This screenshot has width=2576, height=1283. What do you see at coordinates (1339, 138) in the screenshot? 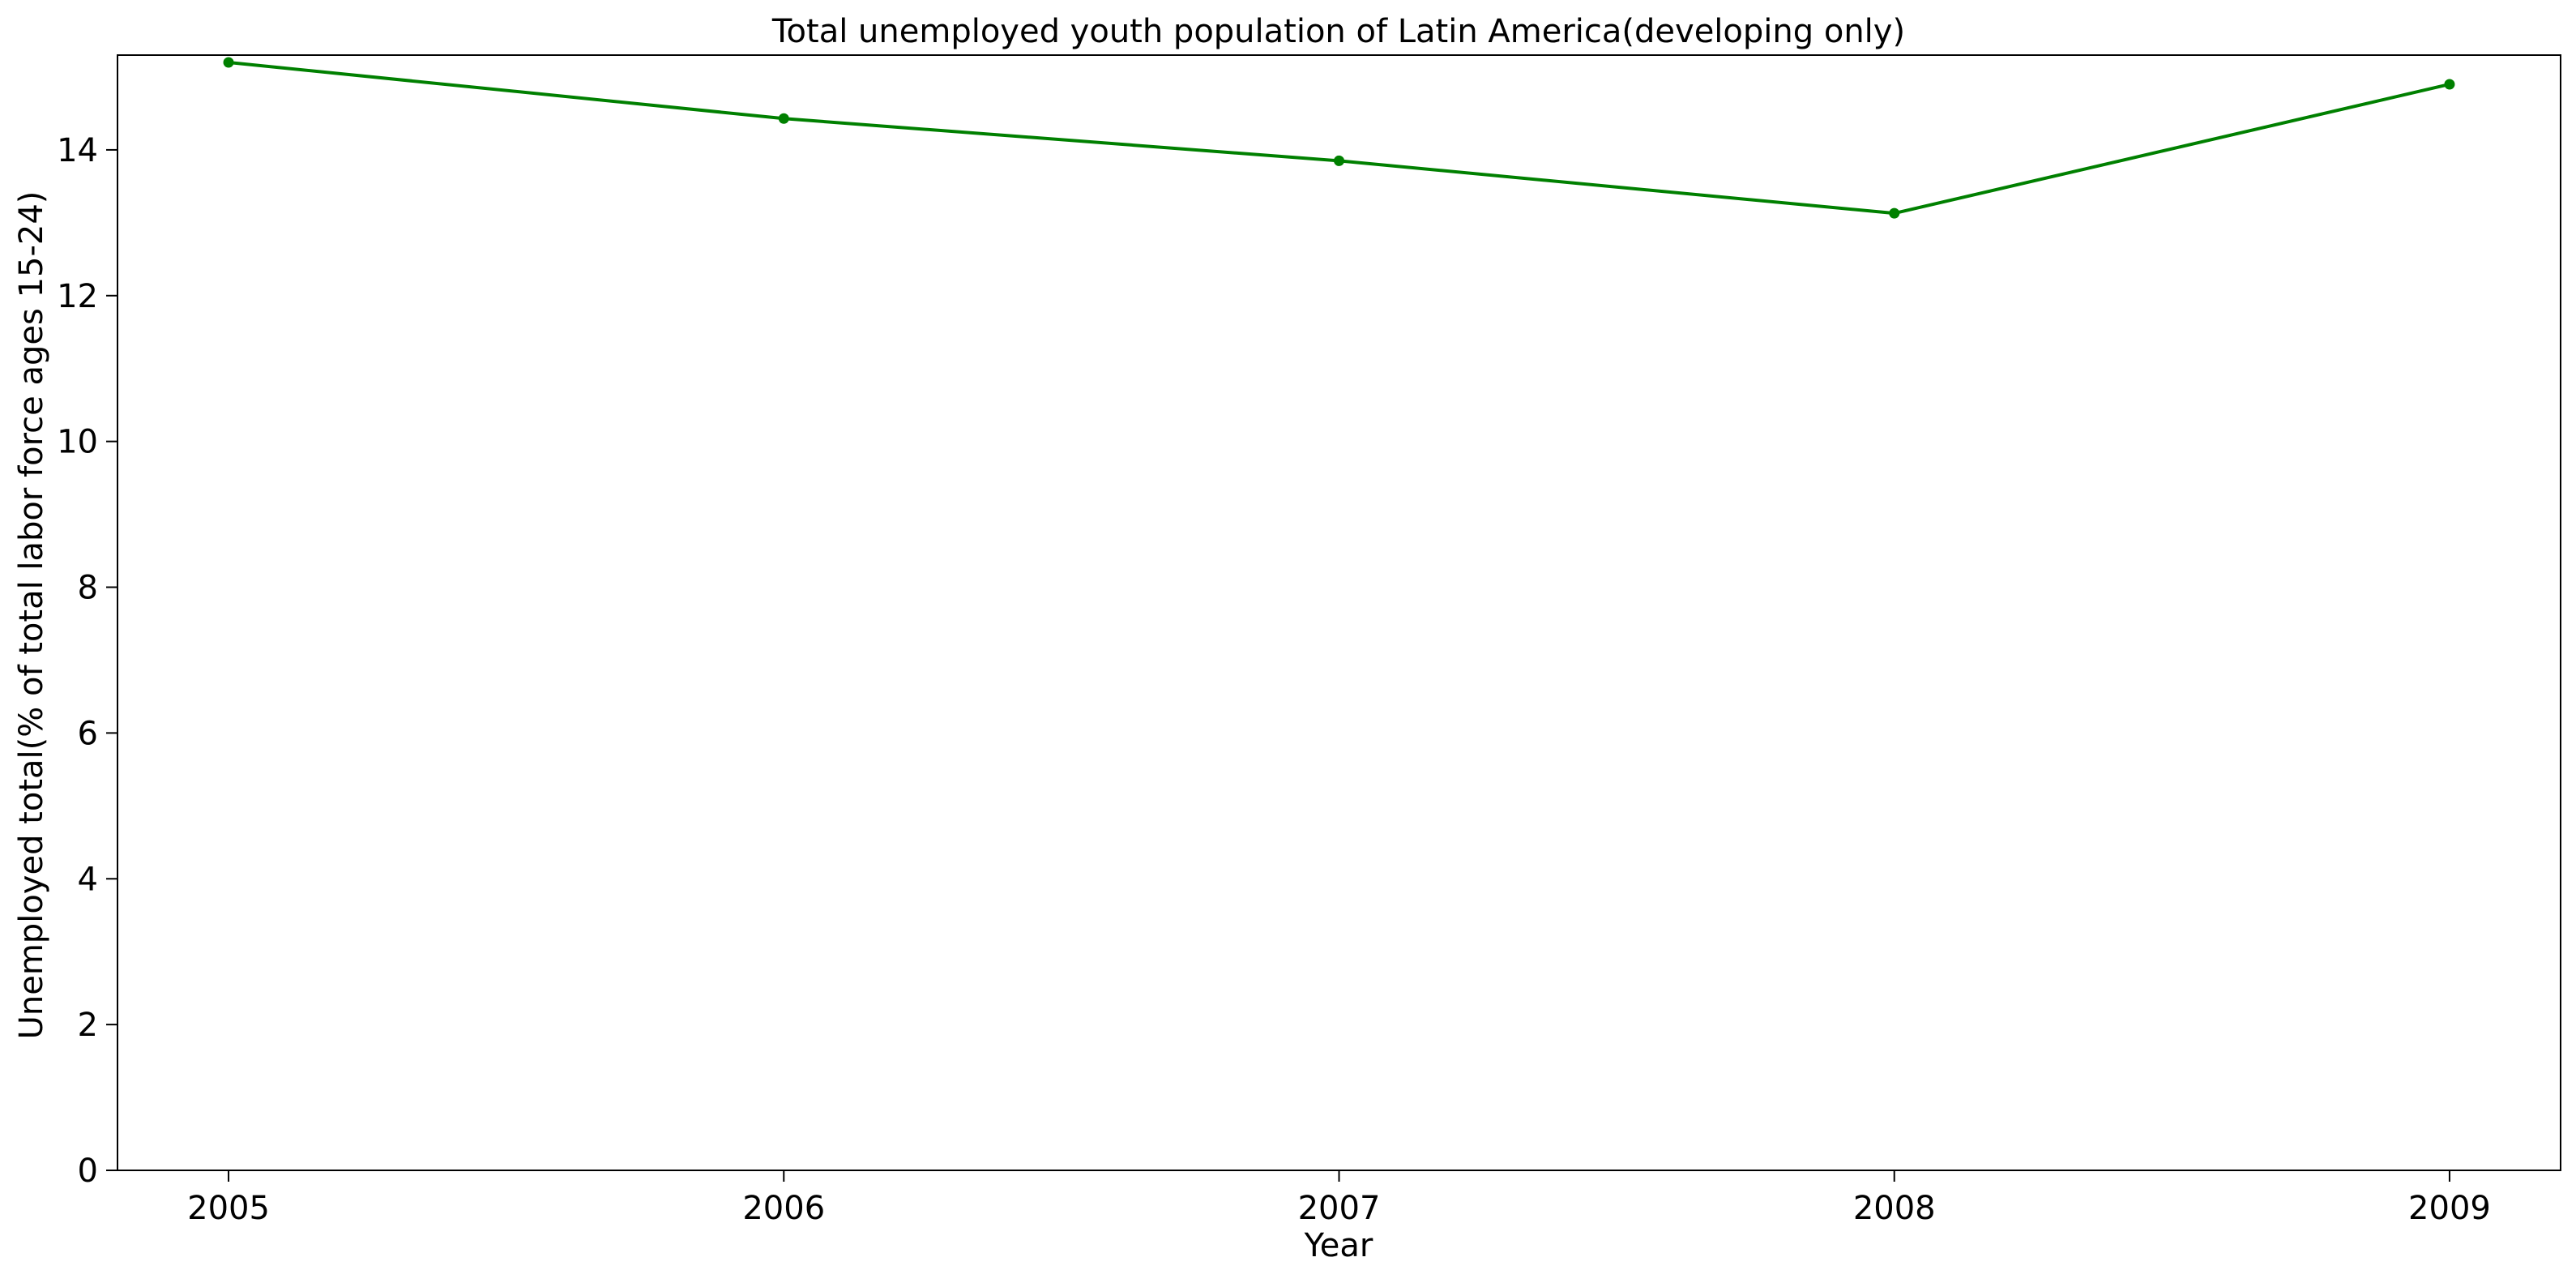
I see `series-layer` at bounding box center [1339, 138].